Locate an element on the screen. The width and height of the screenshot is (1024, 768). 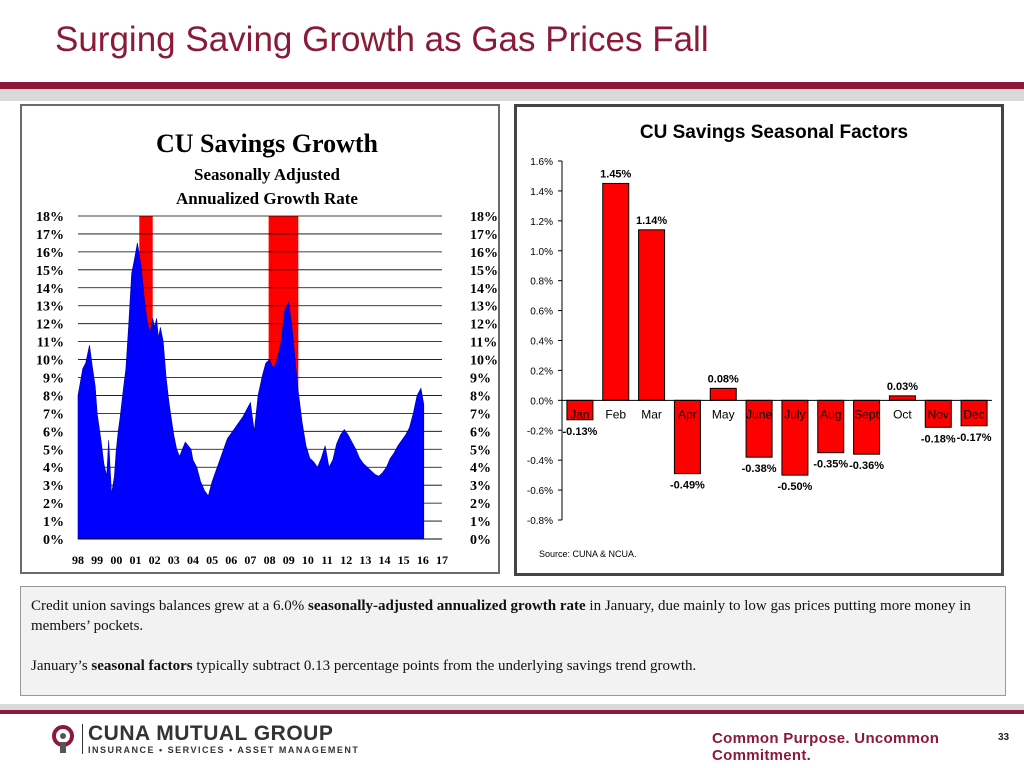
bar-data-label: -0.38% is located at coordinates (759, 469).